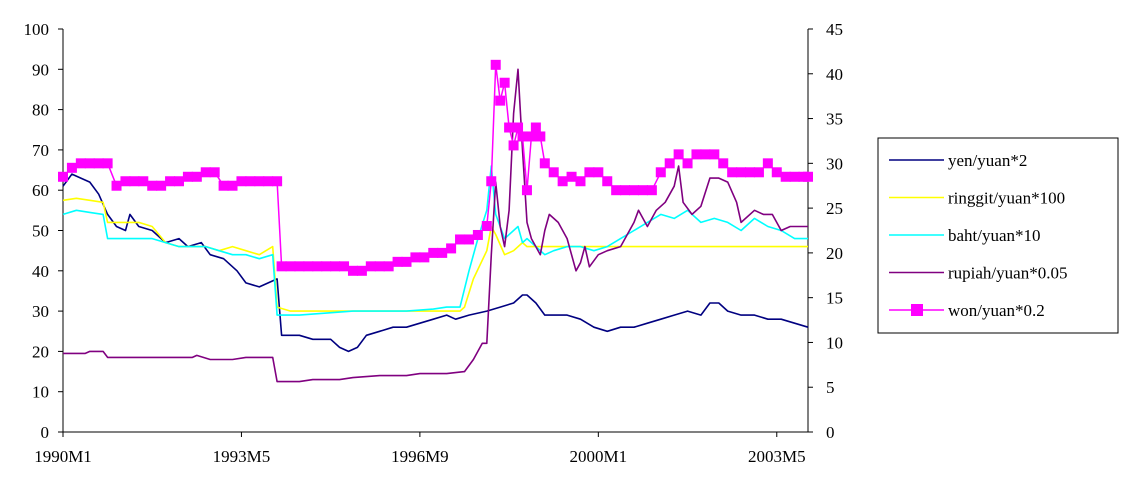  I want to click on legend-item: baht/yuan*10, so click(965, 235).